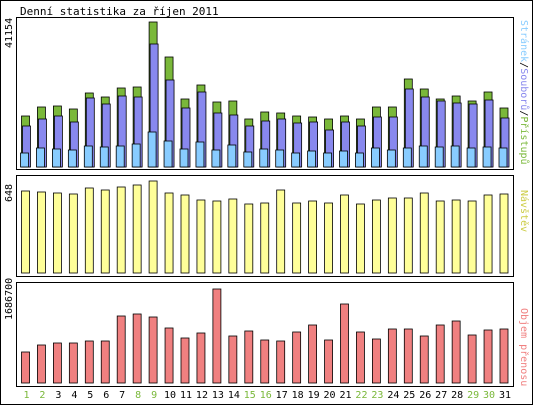  Describe the element at coordinates (392, 356) in the screenshot. I see `bytes-bar-Objem přenosu-day-24` at that location.